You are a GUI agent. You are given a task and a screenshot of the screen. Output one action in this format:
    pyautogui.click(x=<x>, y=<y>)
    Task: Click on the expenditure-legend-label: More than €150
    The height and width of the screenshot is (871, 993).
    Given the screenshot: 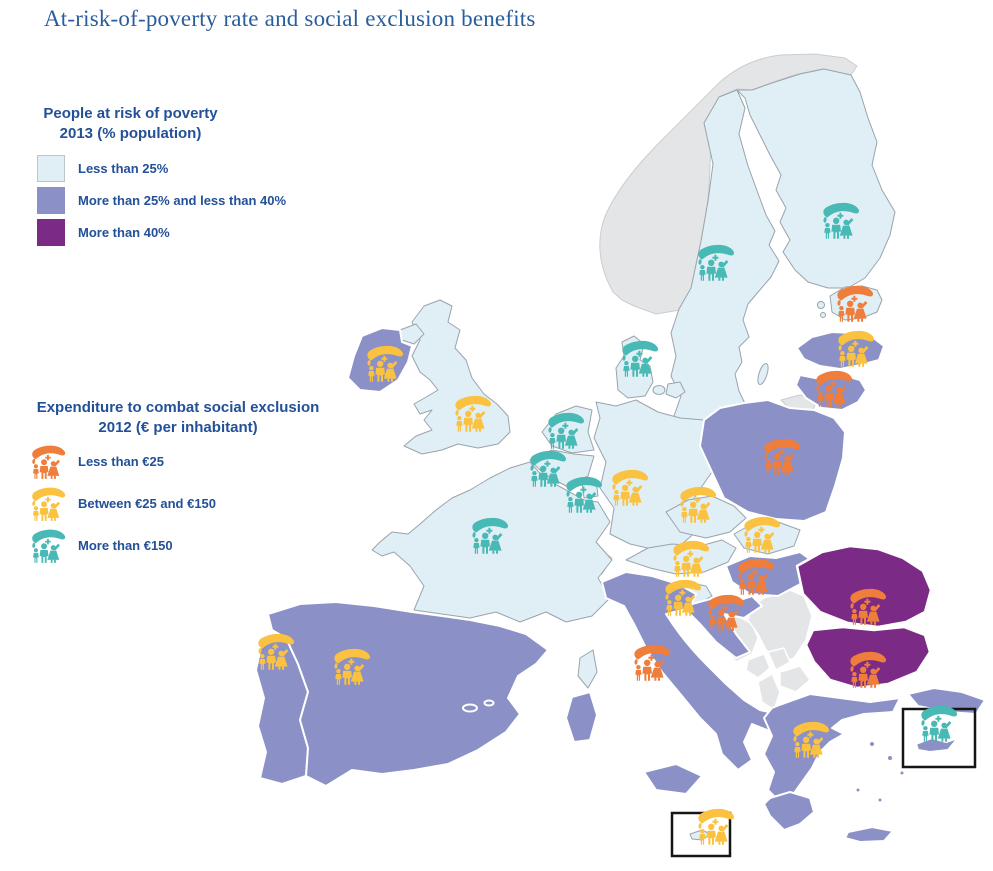 What is the action you would take?
    pyautogui.click(x=125, y=545)
    